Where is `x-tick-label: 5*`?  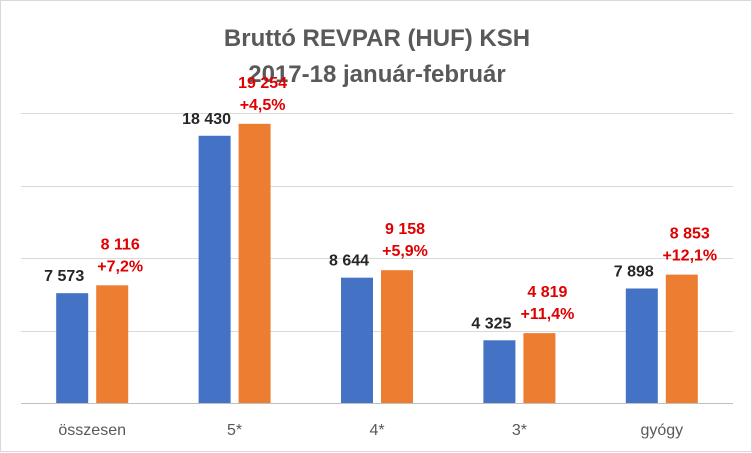
x-tick-label: 5* is located at coordinates (234, 430).